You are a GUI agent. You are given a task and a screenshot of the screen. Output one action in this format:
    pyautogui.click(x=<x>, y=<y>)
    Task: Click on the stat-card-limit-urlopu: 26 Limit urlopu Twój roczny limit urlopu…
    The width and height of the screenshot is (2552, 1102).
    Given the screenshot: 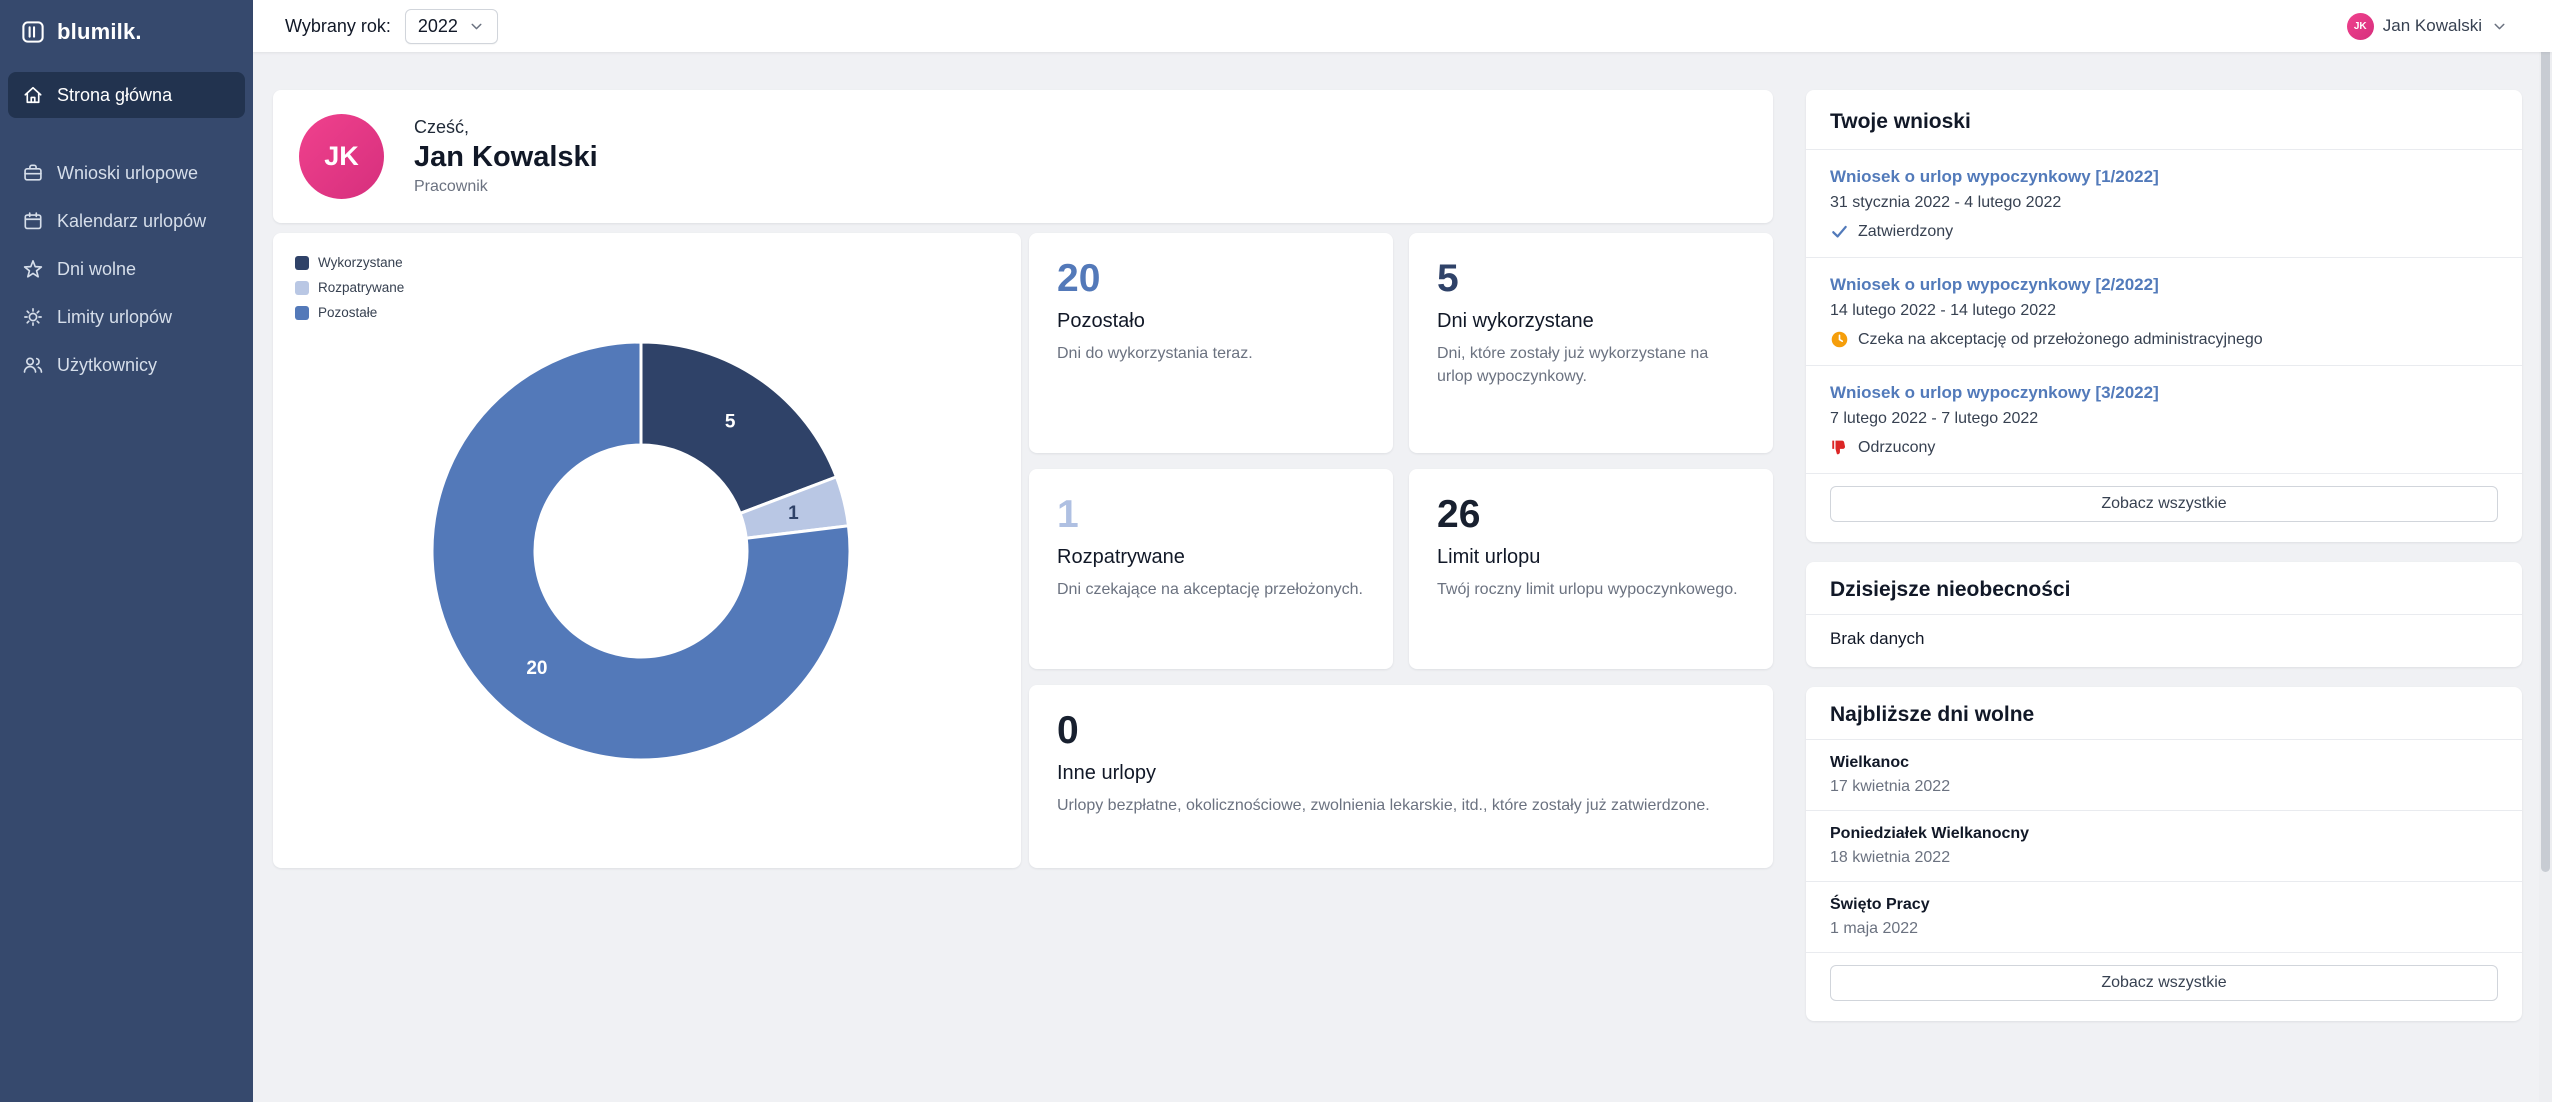 What is the action you would take?
    pyautogui.click(x=1591, y=569)
    